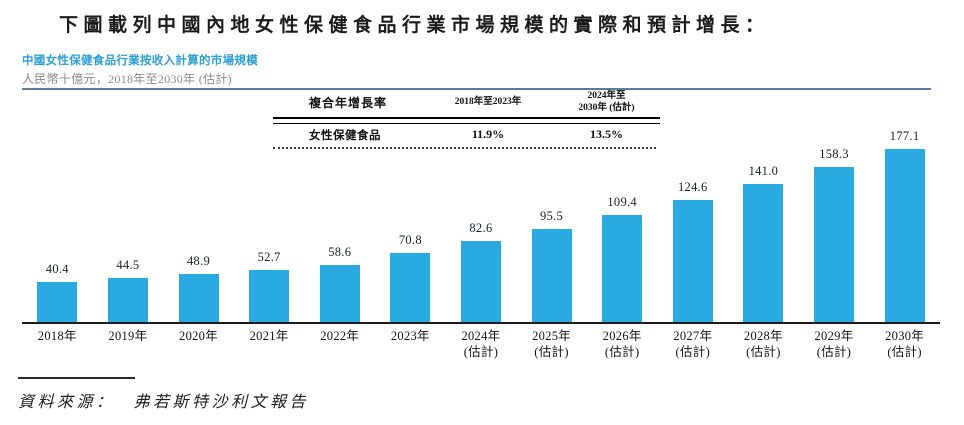 The image size is (964, 425). I want to click on table-bottom-dotted-rule, so click(464, 147).